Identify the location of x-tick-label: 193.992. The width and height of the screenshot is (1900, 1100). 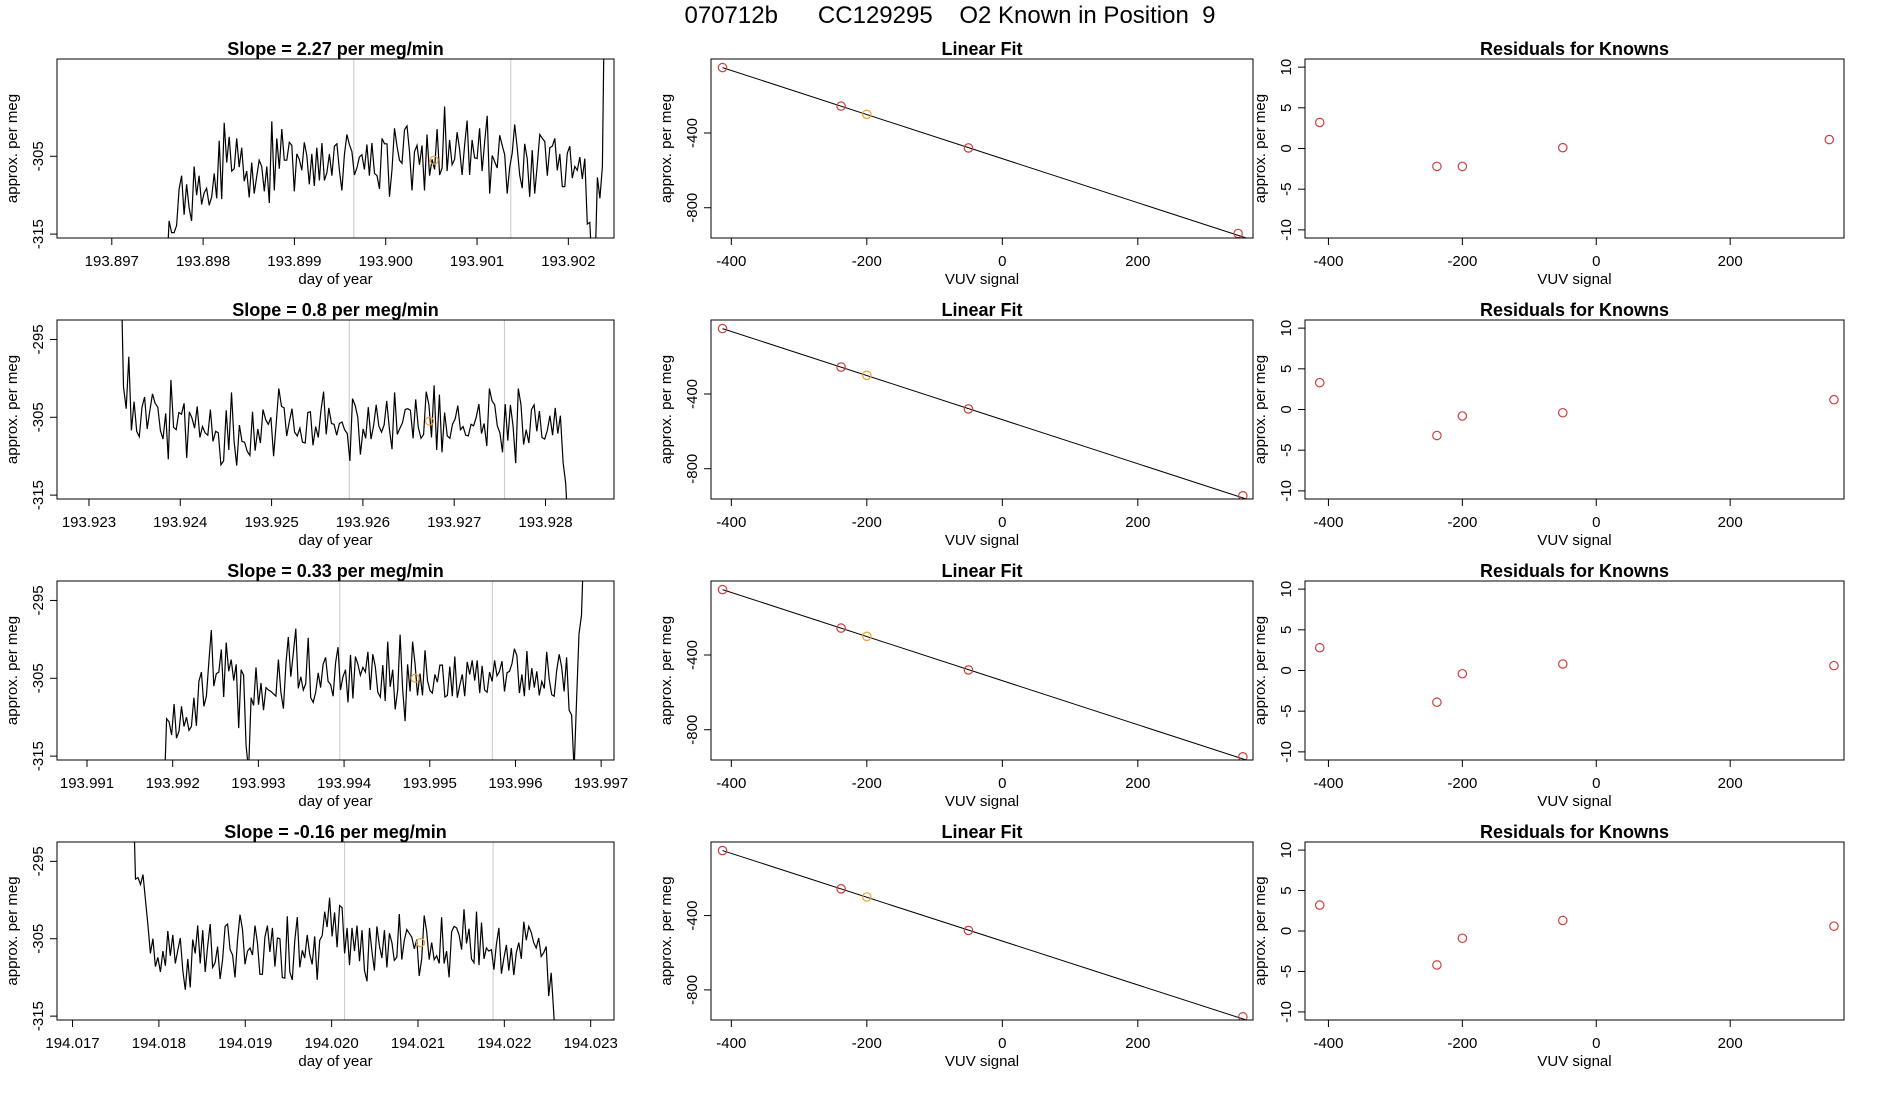
(173, 783).